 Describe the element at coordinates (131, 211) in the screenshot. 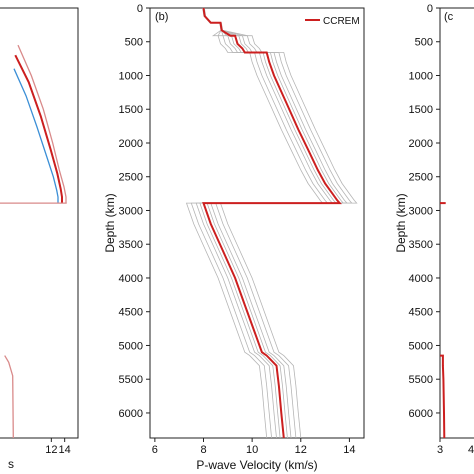

I see `panel-b-y-tick-label: 3000` at that location.